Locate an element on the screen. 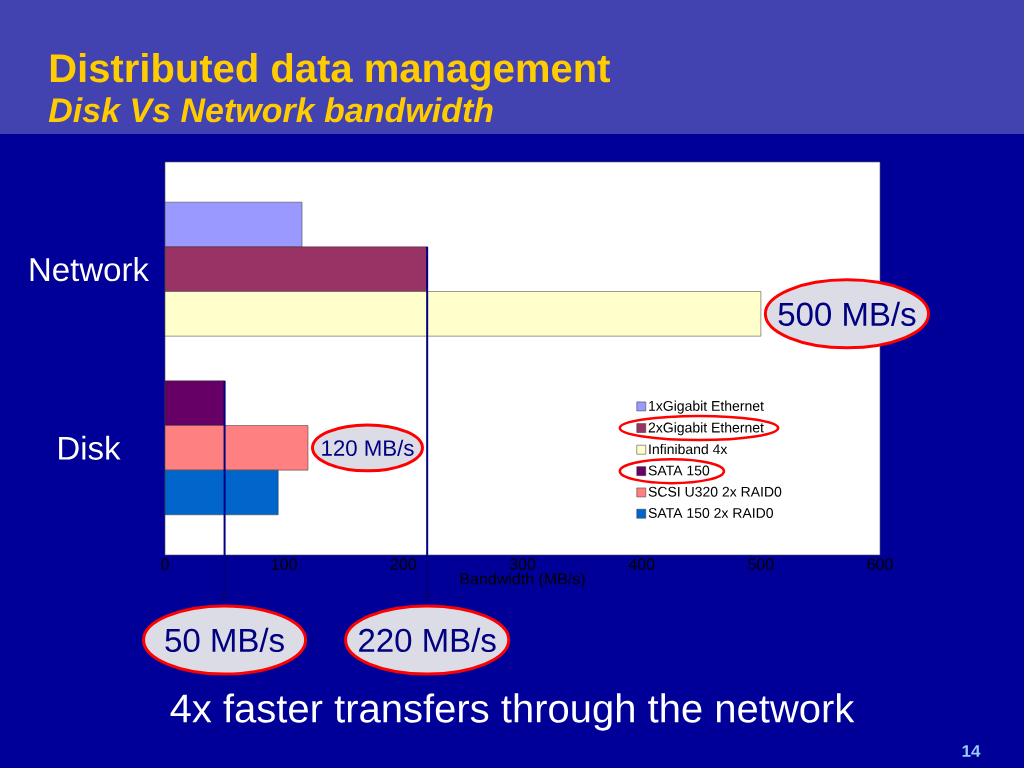  x-tick-label: 500 is located at coordinates (761, 564).